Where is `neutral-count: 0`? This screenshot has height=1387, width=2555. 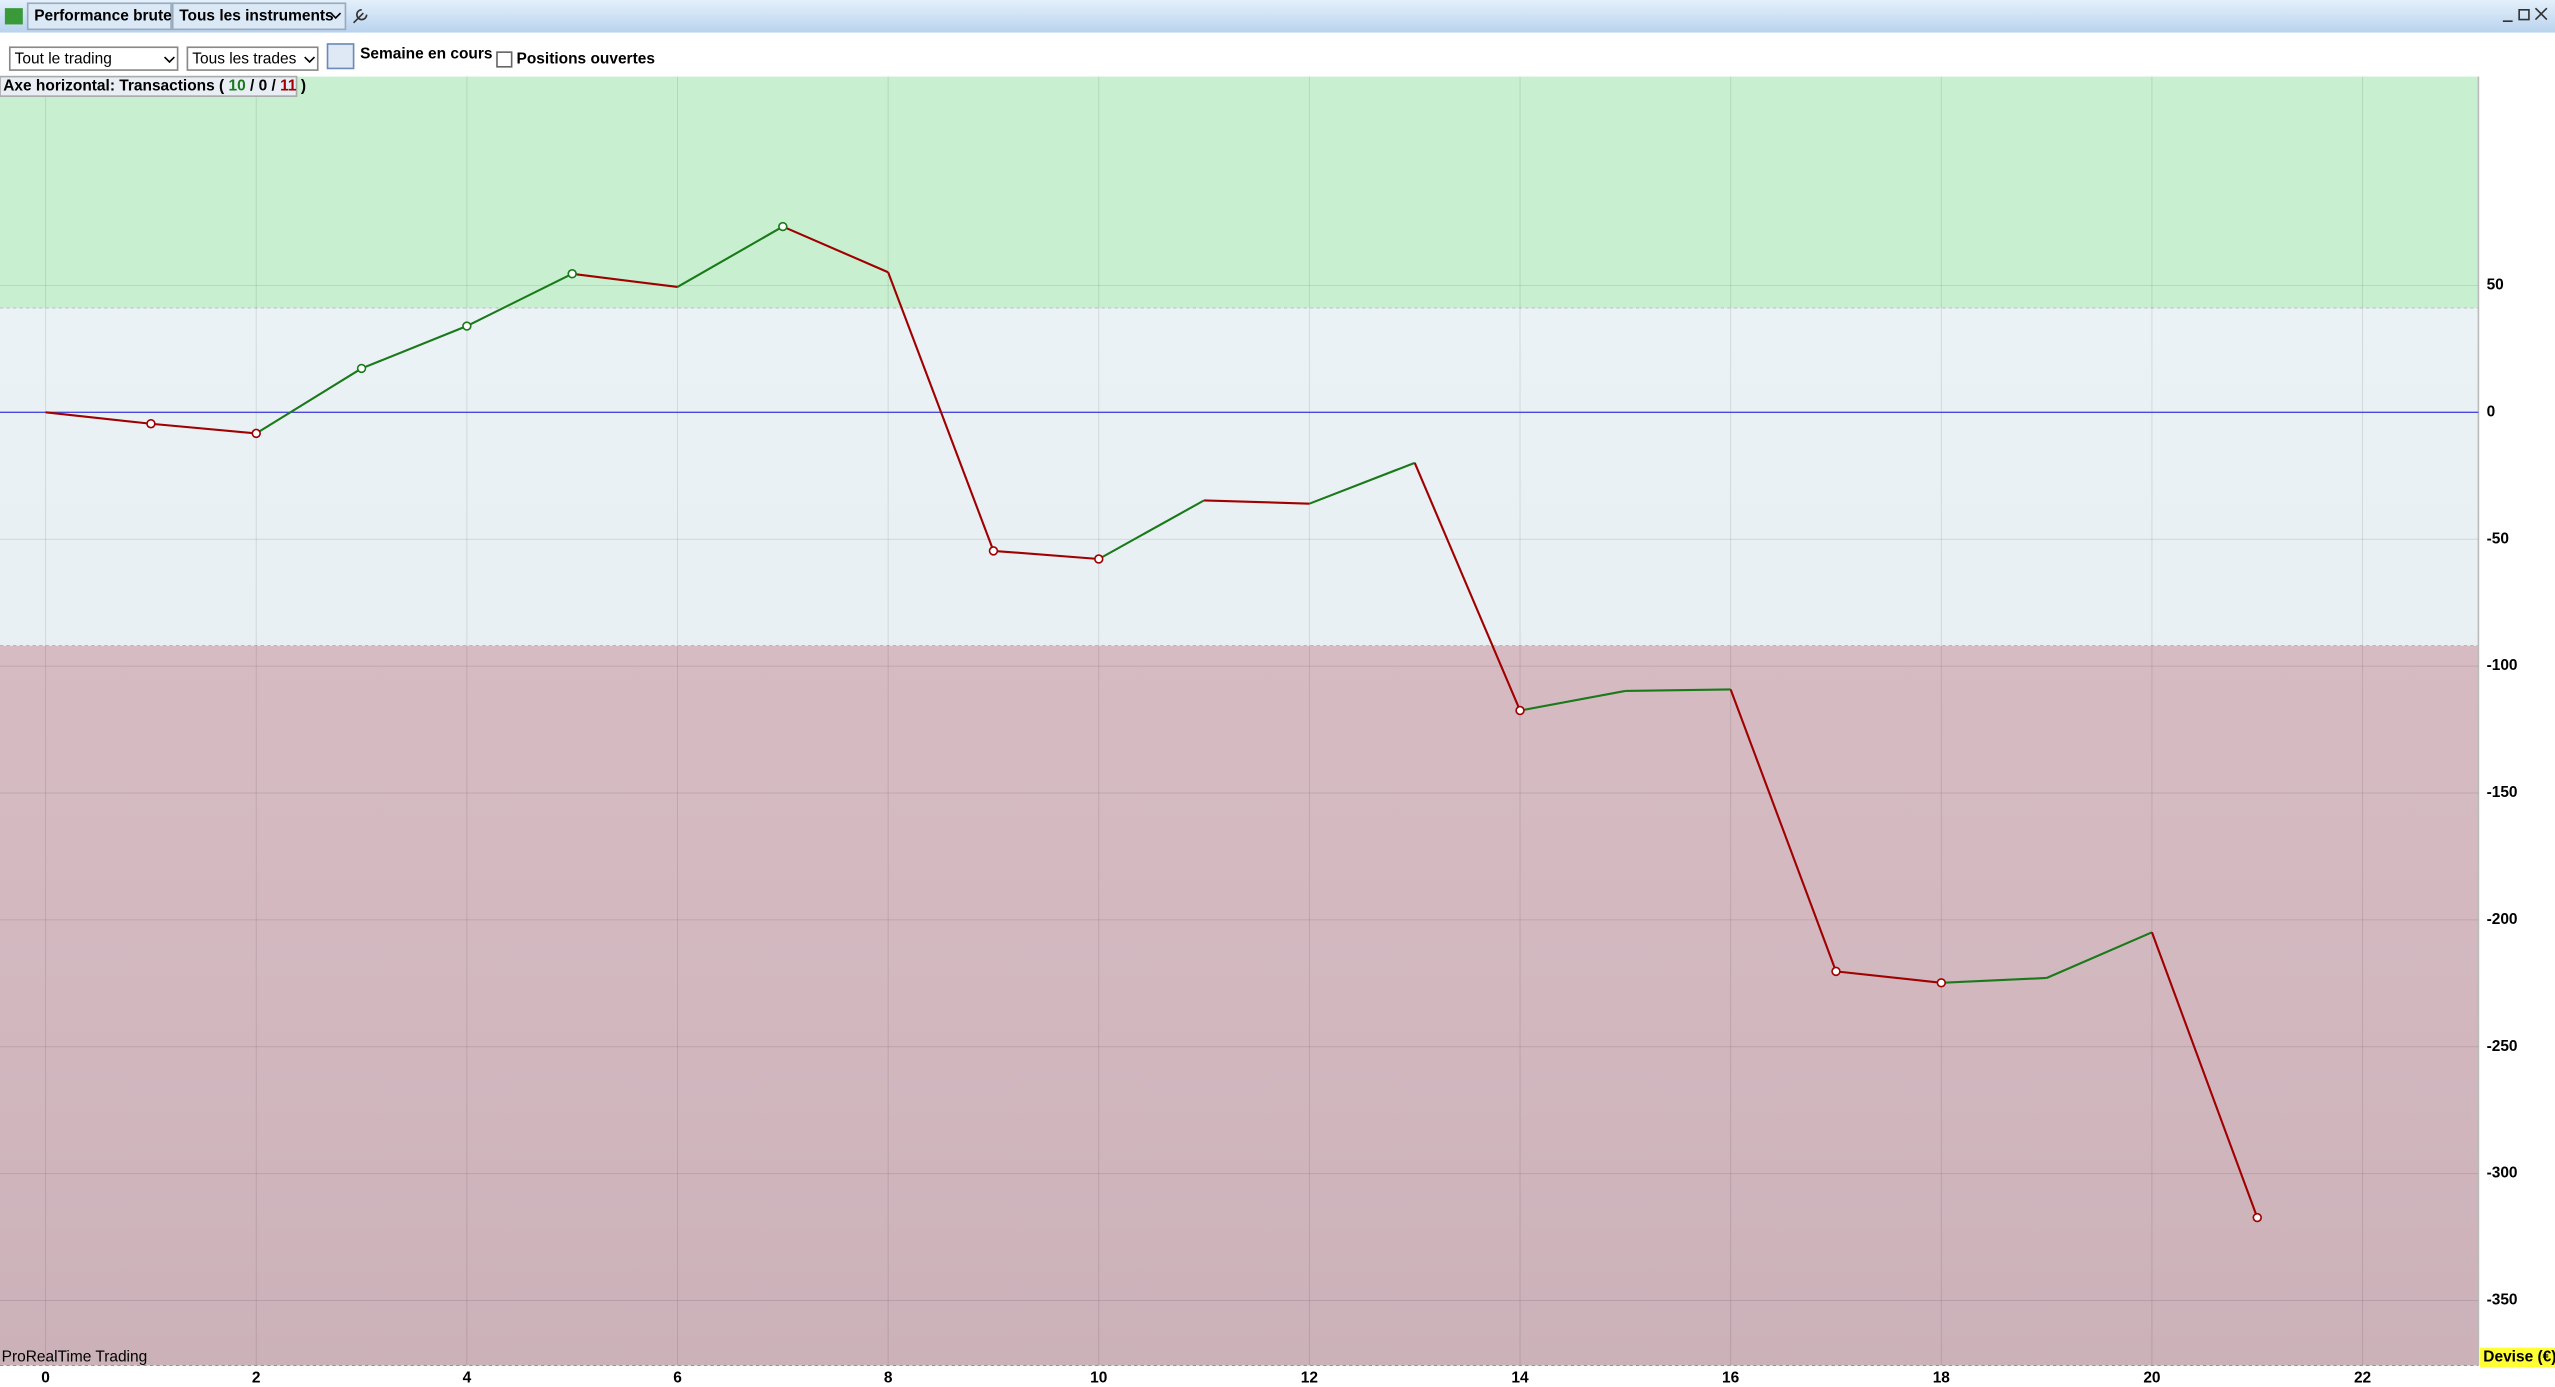 neutral-count: 0 is located at coordinates (263, 85).